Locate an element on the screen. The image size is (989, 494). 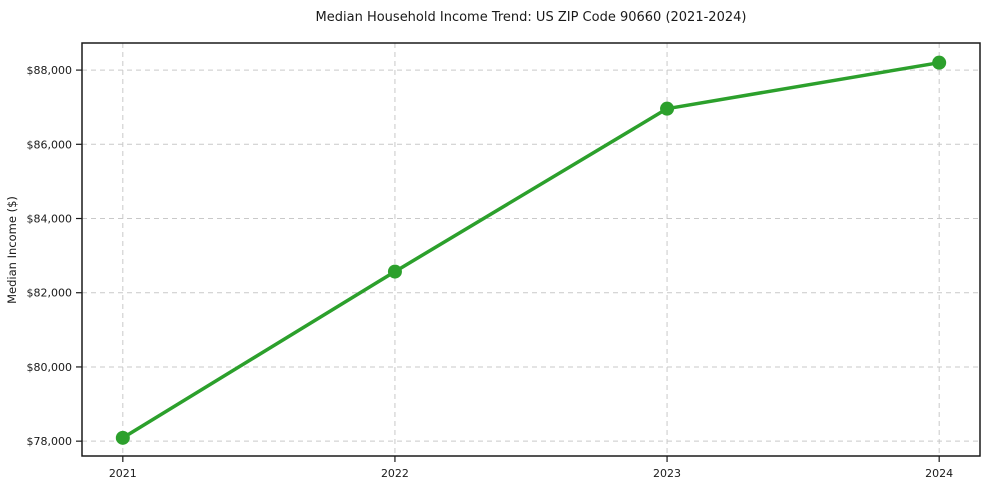
y-tick-label: $82,000 is located at coordinates (50, 293).